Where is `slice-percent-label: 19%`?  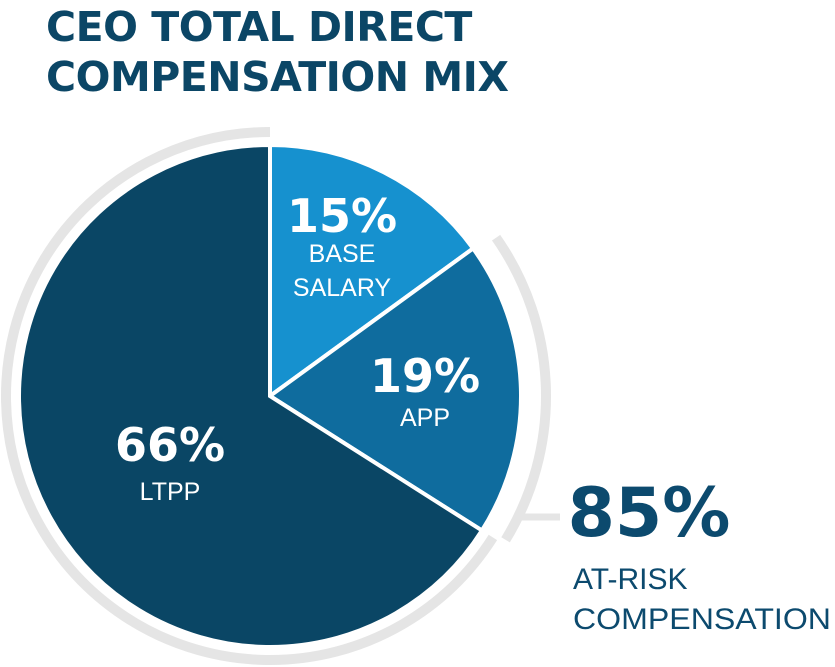
slice-percent-label: 19% is located at coordinates (425, 376).